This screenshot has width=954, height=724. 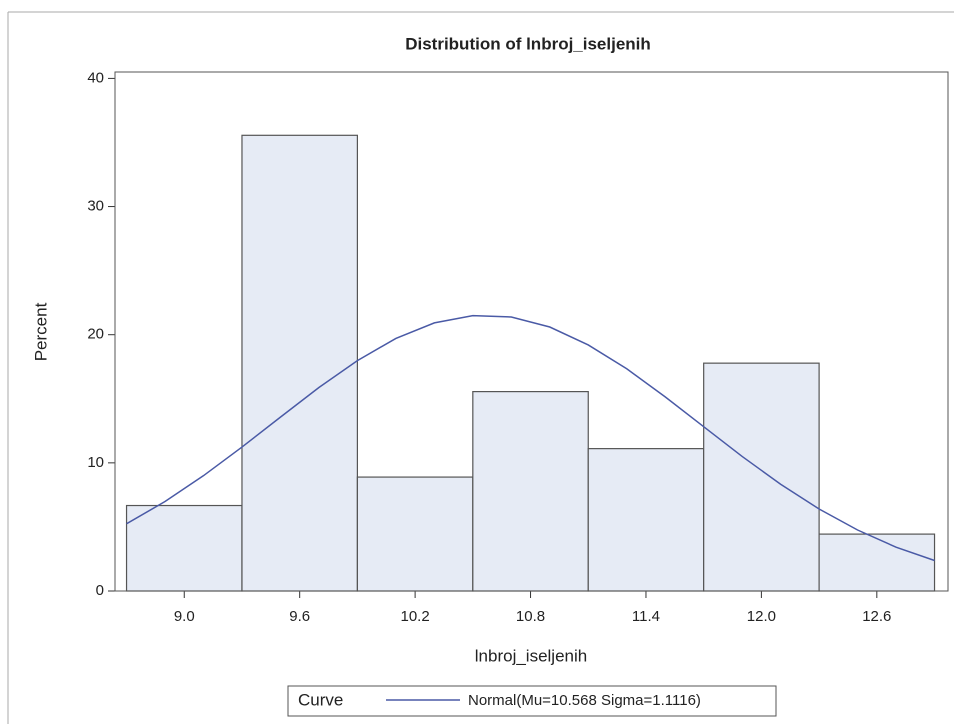 I want to click on x-tick-label: 11.4, so click(x=646, y=616).